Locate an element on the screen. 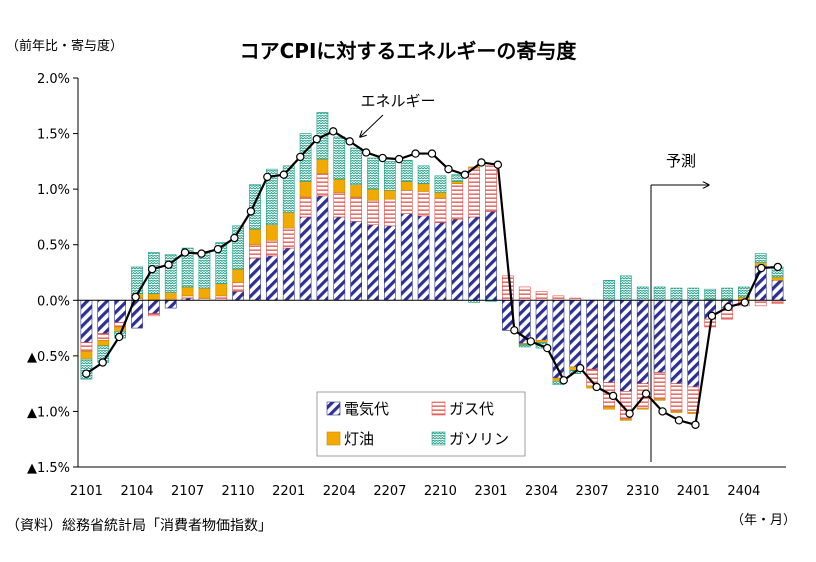  x-tick-label: 2110 is located at coordinates (238, 491).